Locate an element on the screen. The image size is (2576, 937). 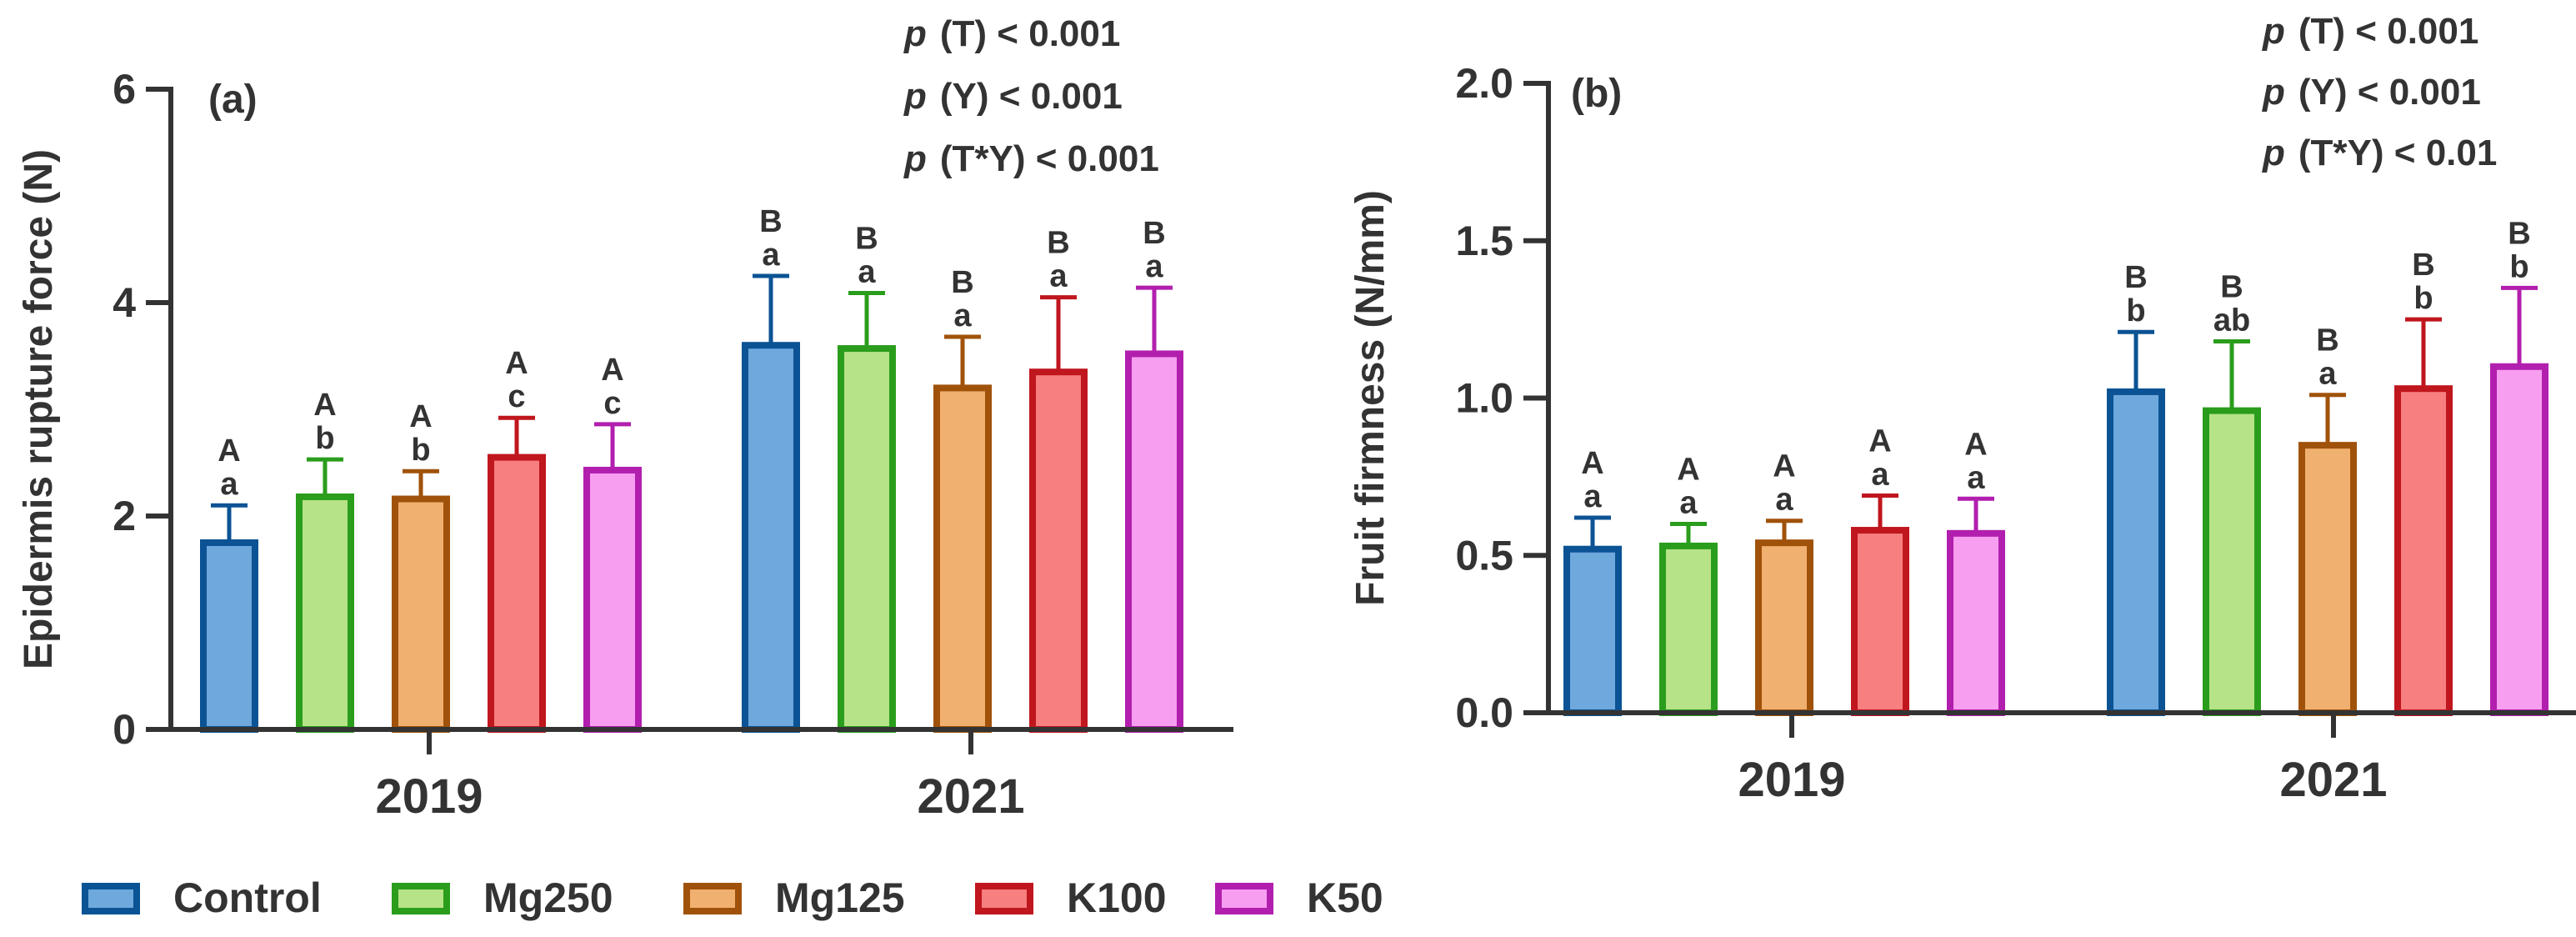
chart-b-k100-2021-bar is located at coordinates (2423, 551).